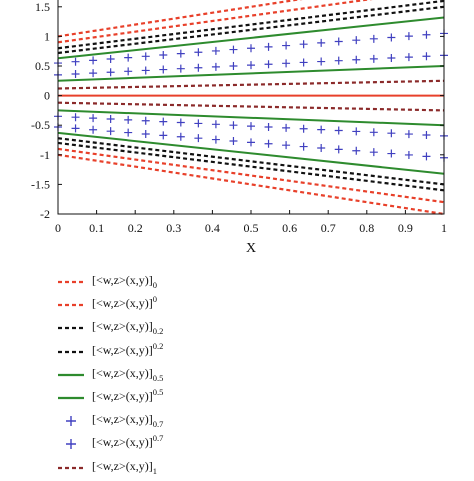 The image size is (474, 481). I want to click on series-5-lower-line, so click(251, 153).